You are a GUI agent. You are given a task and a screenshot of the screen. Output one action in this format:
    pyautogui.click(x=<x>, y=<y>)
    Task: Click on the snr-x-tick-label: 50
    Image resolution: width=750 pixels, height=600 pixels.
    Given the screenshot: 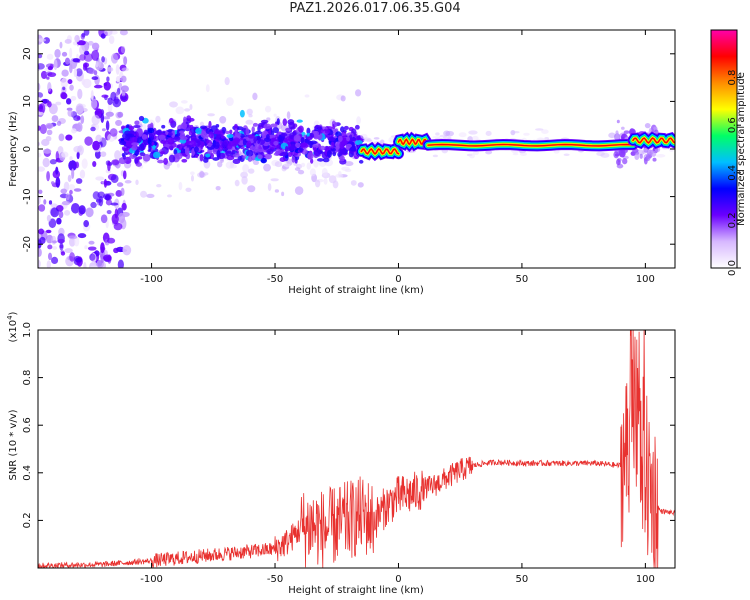 What is the action you would take?
    pyautogui.click(x=522, y=579)
    